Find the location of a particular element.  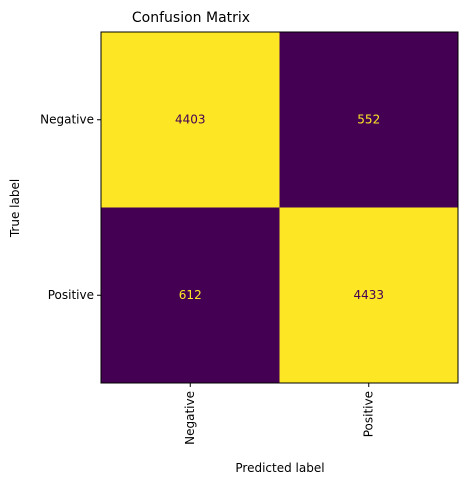

matrix-cell-negative-positive is located at coordinates (369, 120).